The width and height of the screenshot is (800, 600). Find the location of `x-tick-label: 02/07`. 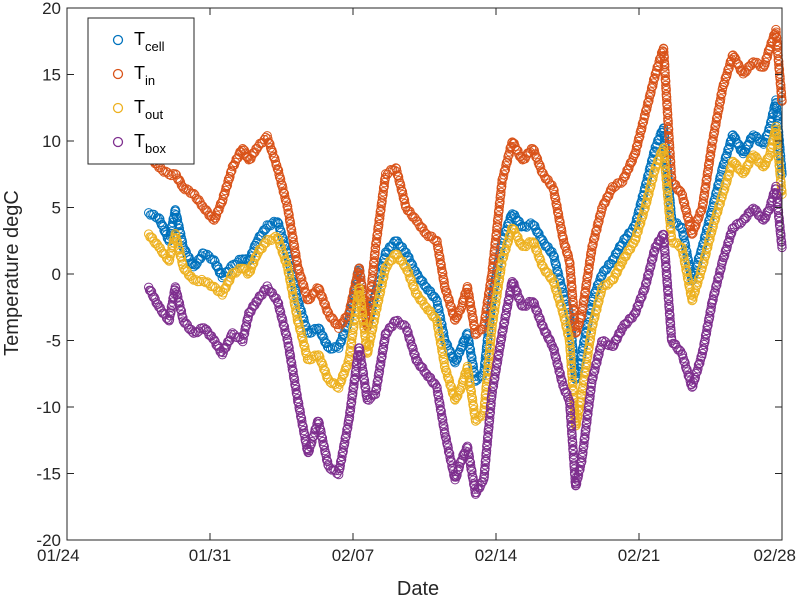

x-tick-label: 02/07 is located at coordinates (353, 555).